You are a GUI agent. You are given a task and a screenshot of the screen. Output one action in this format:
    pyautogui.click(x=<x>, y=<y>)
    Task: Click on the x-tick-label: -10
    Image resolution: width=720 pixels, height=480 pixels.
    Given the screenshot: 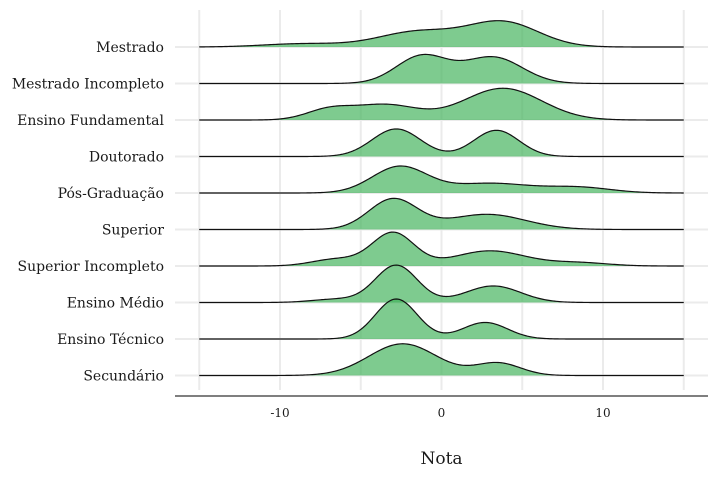 What is the action you would take?
    pyautogui.click(x=279, y=413)
    